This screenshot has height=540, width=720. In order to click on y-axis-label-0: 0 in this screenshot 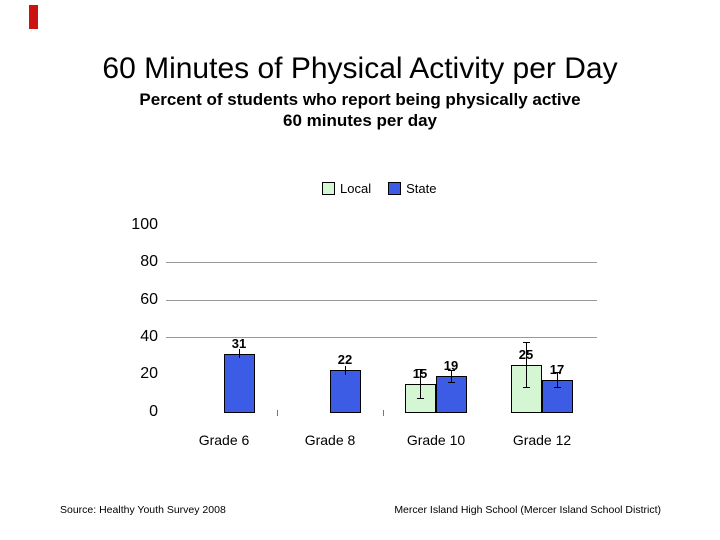, I will do `click(153, 411)`.